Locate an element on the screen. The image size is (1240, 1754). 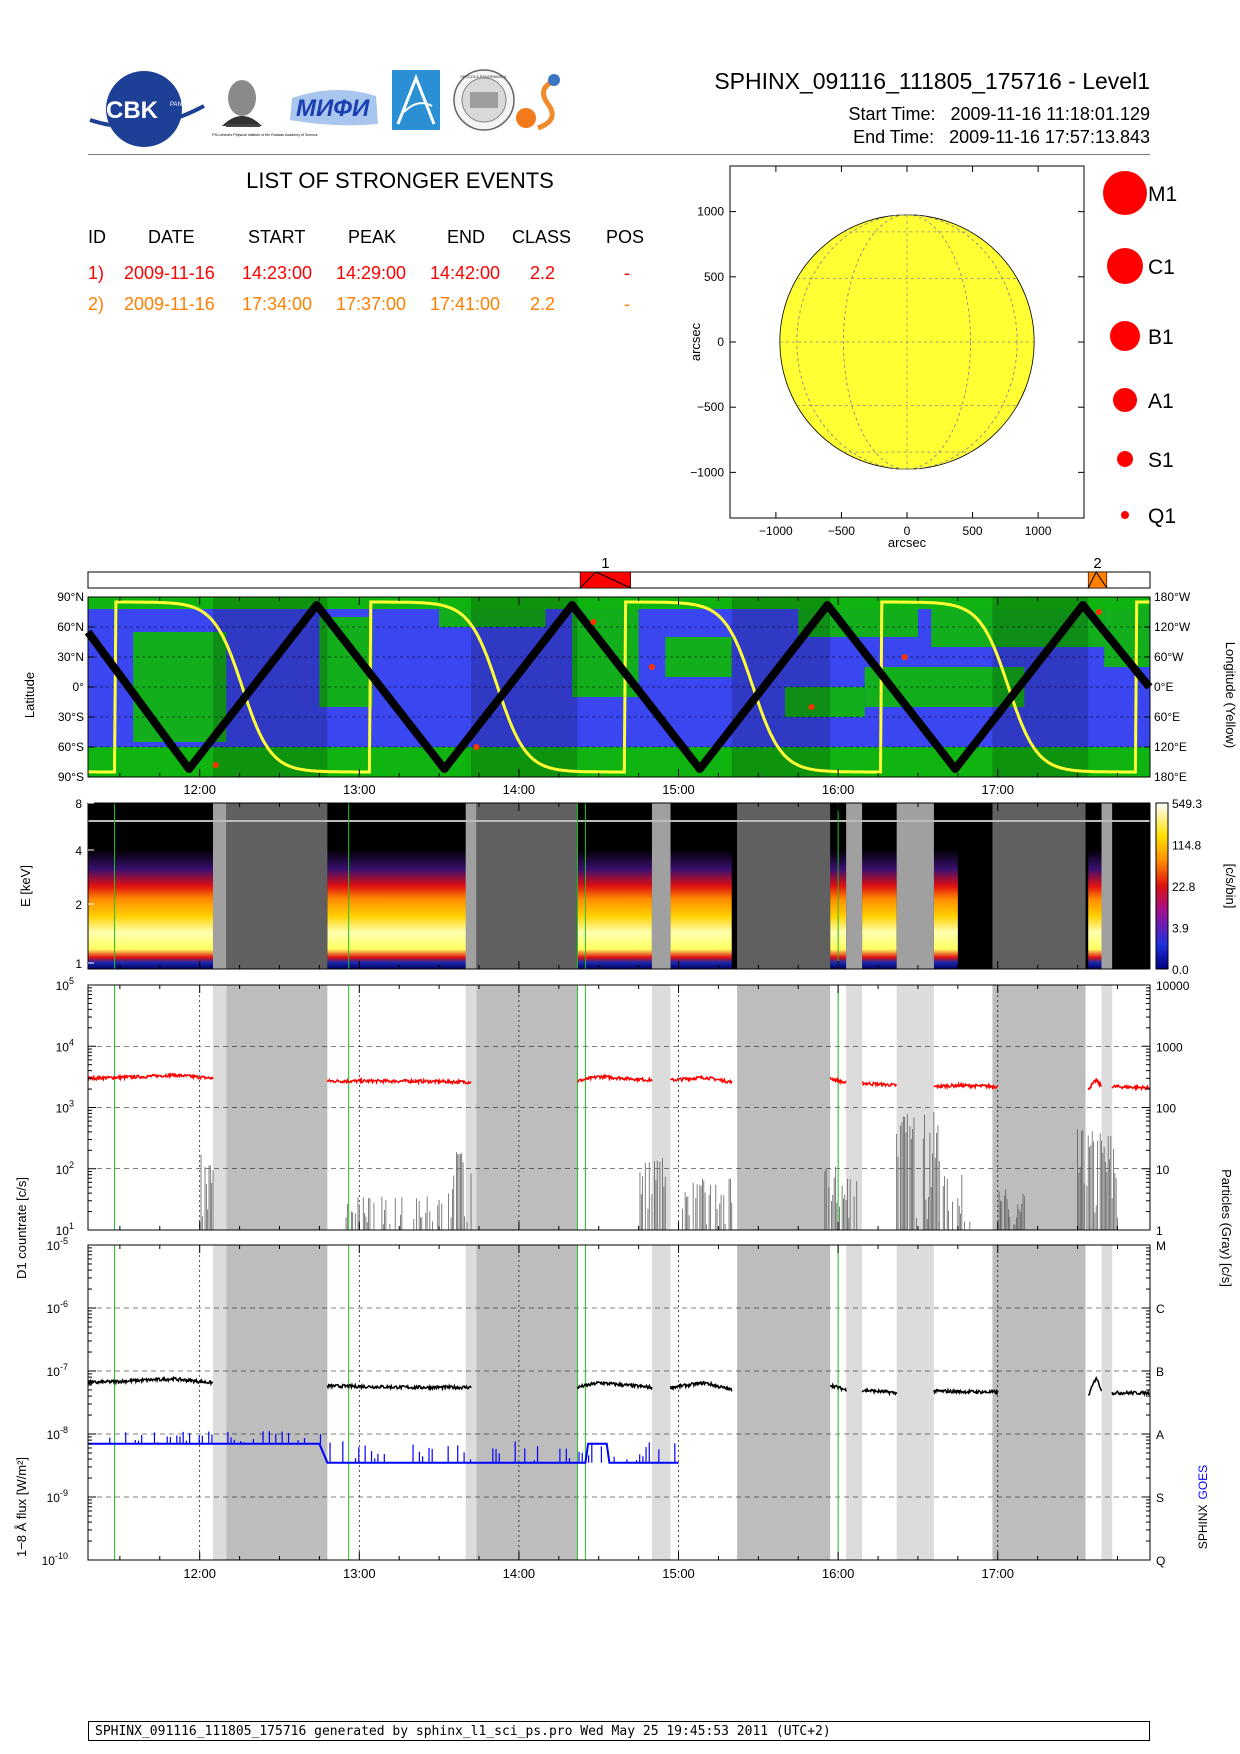
spectrogram-data-block is located at coordinates (614, 886).